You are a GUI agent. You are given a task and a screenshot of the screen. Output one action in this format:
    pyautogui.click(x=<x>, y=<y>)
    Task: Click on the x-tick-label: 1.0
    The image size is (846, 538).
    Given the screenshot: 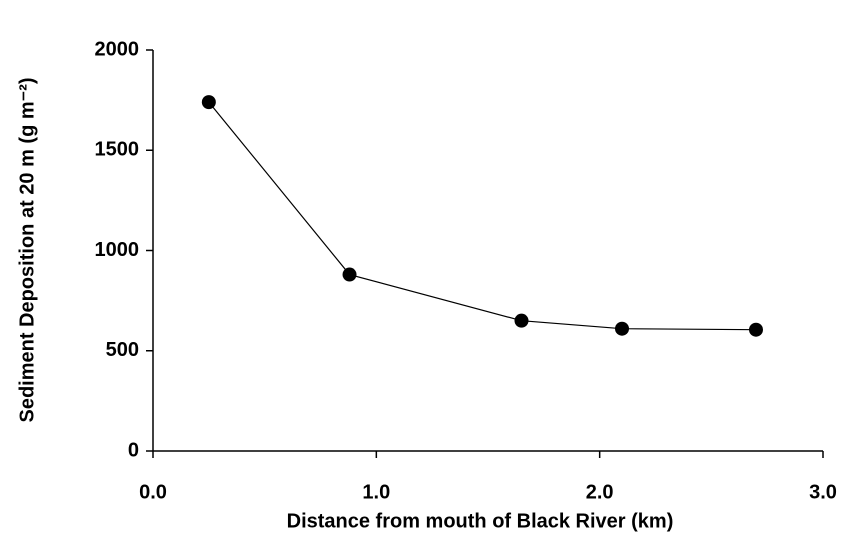 What is the action you would take?
    pyautogui.click(x=376, y=492)
    